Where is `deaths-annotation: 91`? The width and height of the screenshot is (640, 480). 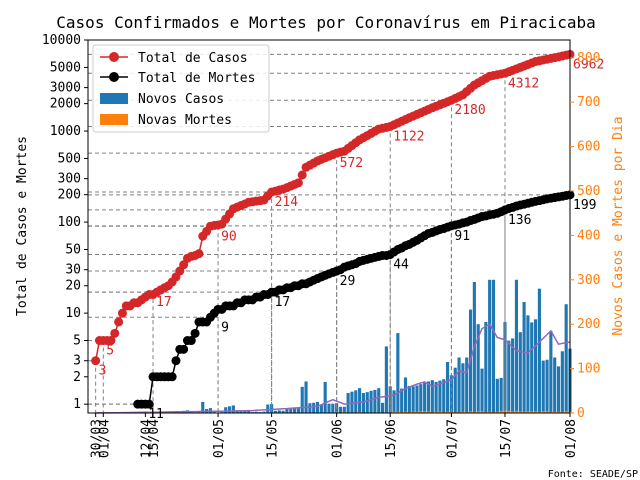
deaths-annotation: 91 is located at coordinates (462, 236).